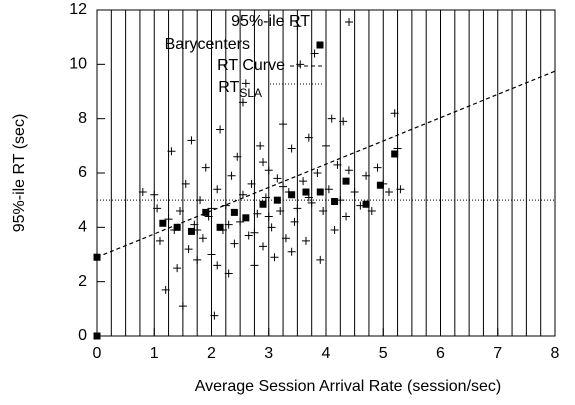  I want to click on x-tick-label: 0, so click(97, 353).